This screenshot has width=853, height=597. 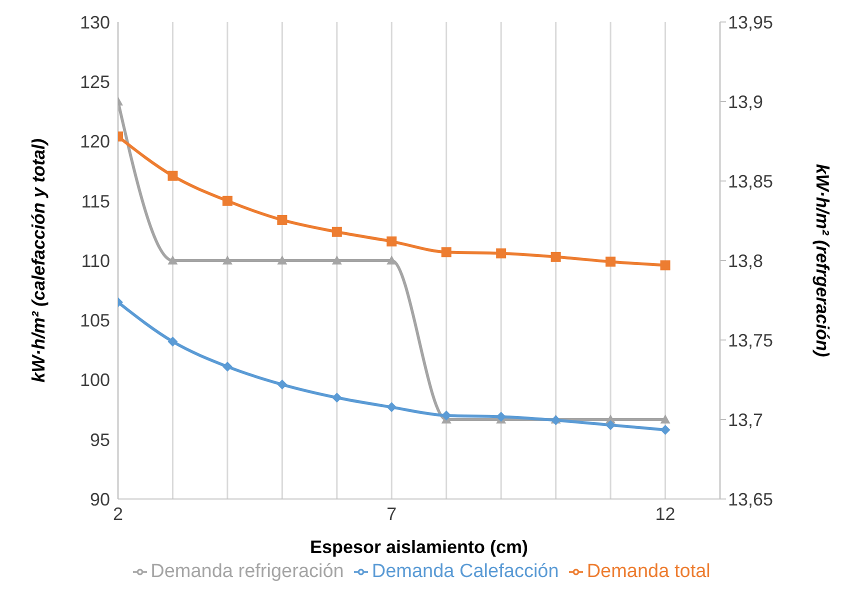 I want to click on y-tick-label: 130, so click(x=95, y=22).